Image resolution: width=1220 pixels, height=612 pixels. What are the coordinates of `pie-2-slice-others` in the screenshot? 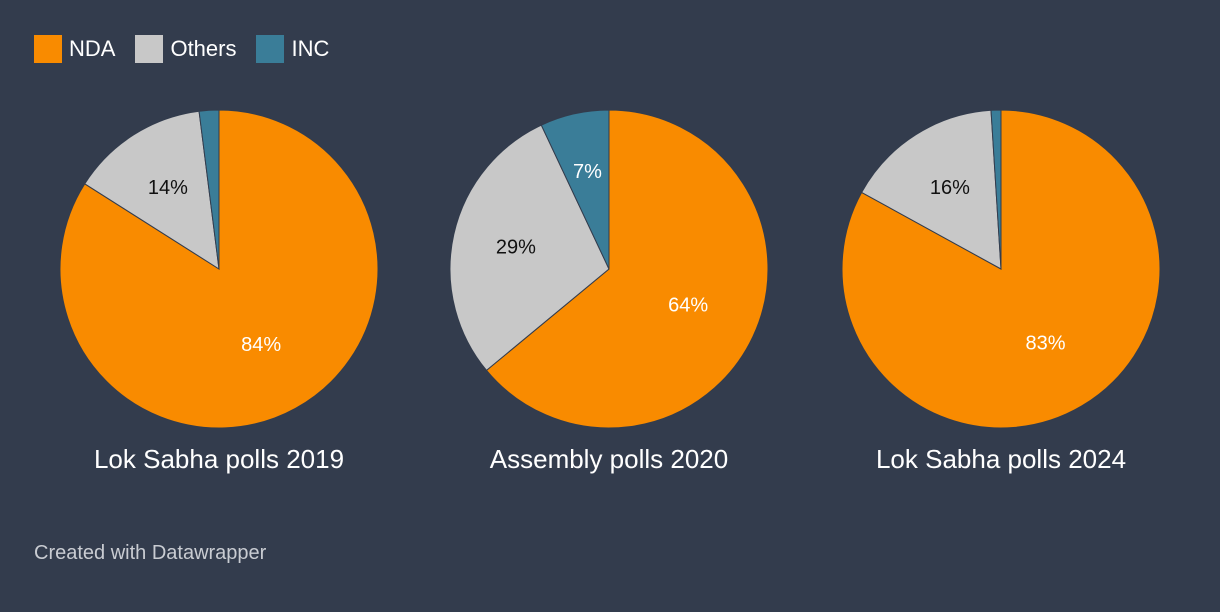 It's located at (529, 248).